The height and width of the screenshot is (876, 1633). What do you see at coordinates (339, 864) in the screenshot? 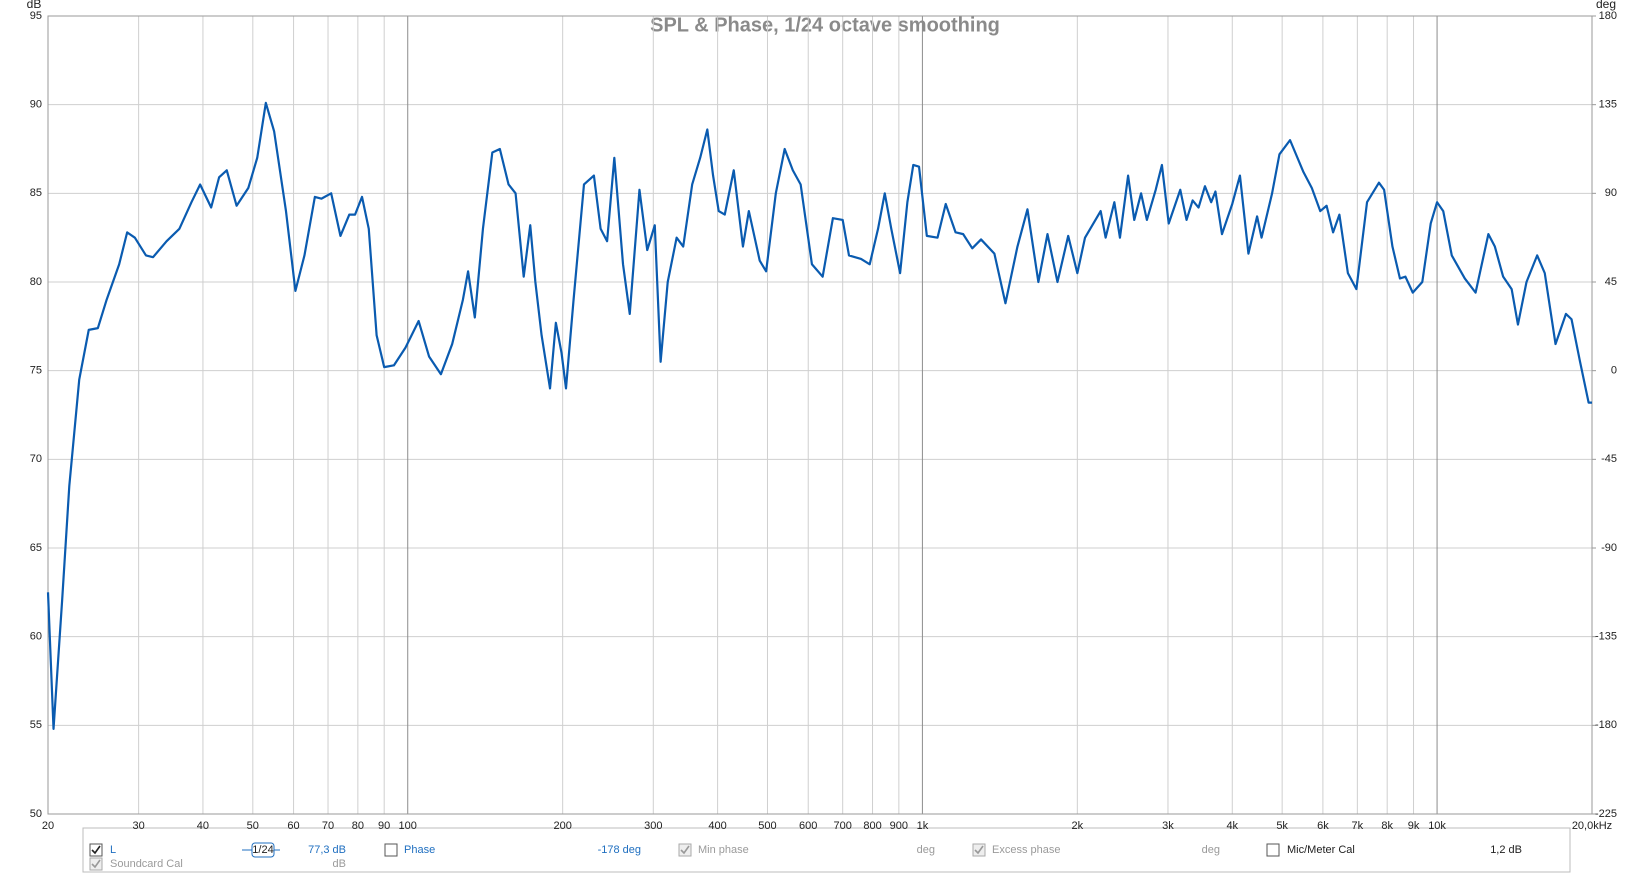
I see `control-value: dB` at bounding box center [339, 864].